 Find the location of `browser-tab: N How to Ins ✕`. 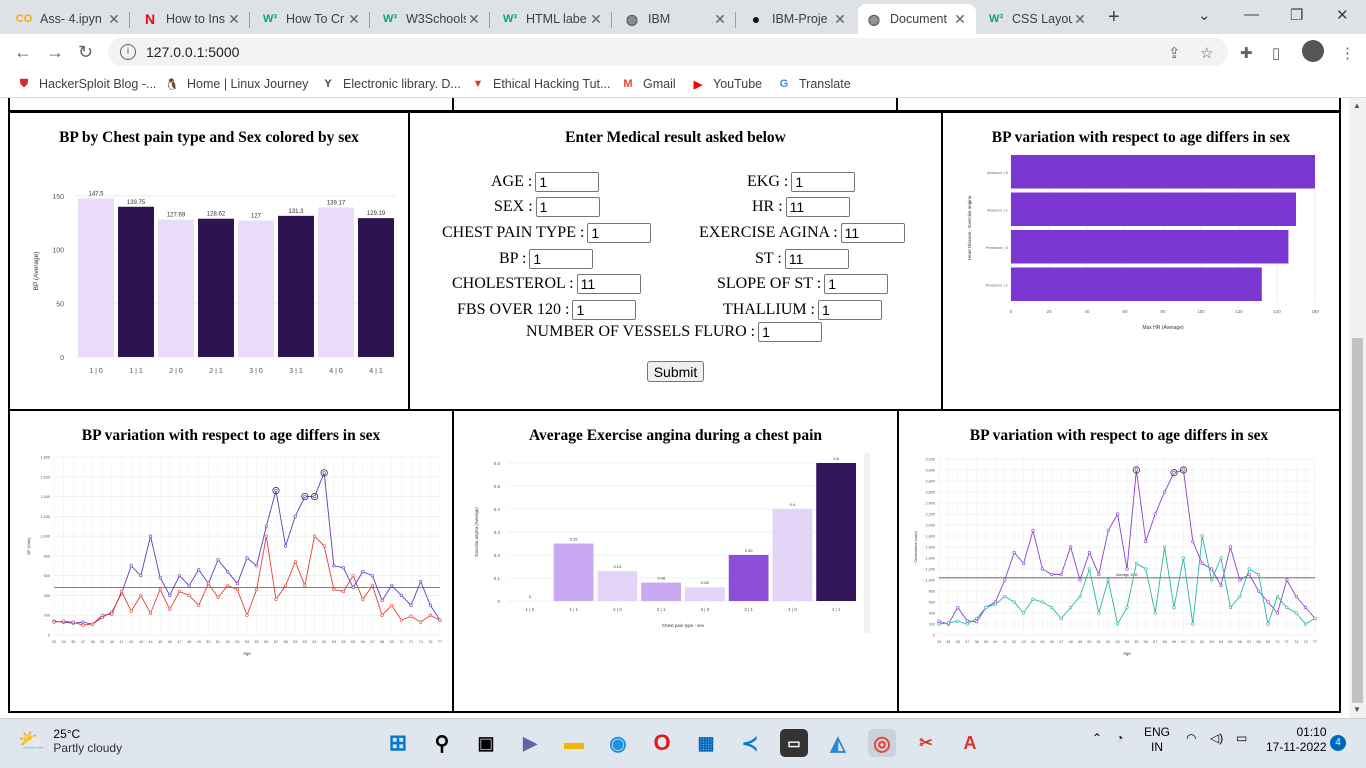

browser-tab: N How to Ins ✕ is located at coordinates (192, 19).